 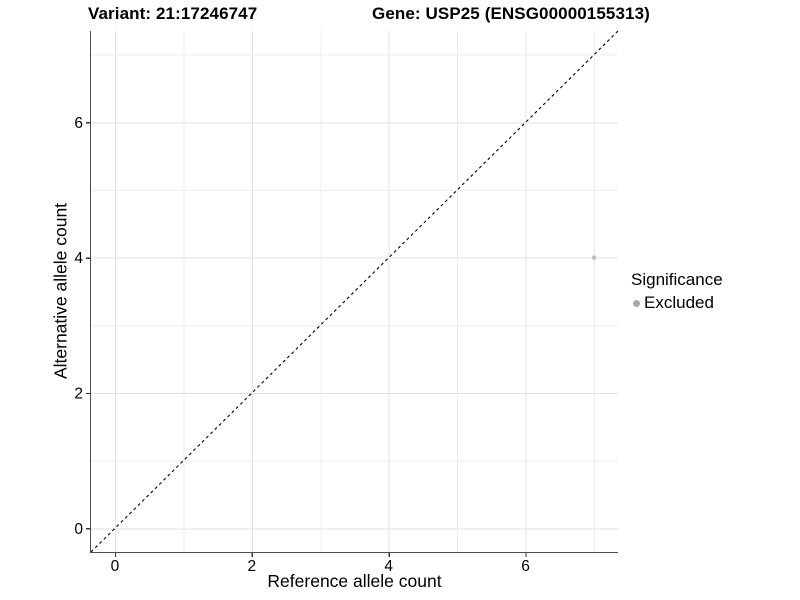 I want to click on legend-title: Significance, so click(x=677, y=279).